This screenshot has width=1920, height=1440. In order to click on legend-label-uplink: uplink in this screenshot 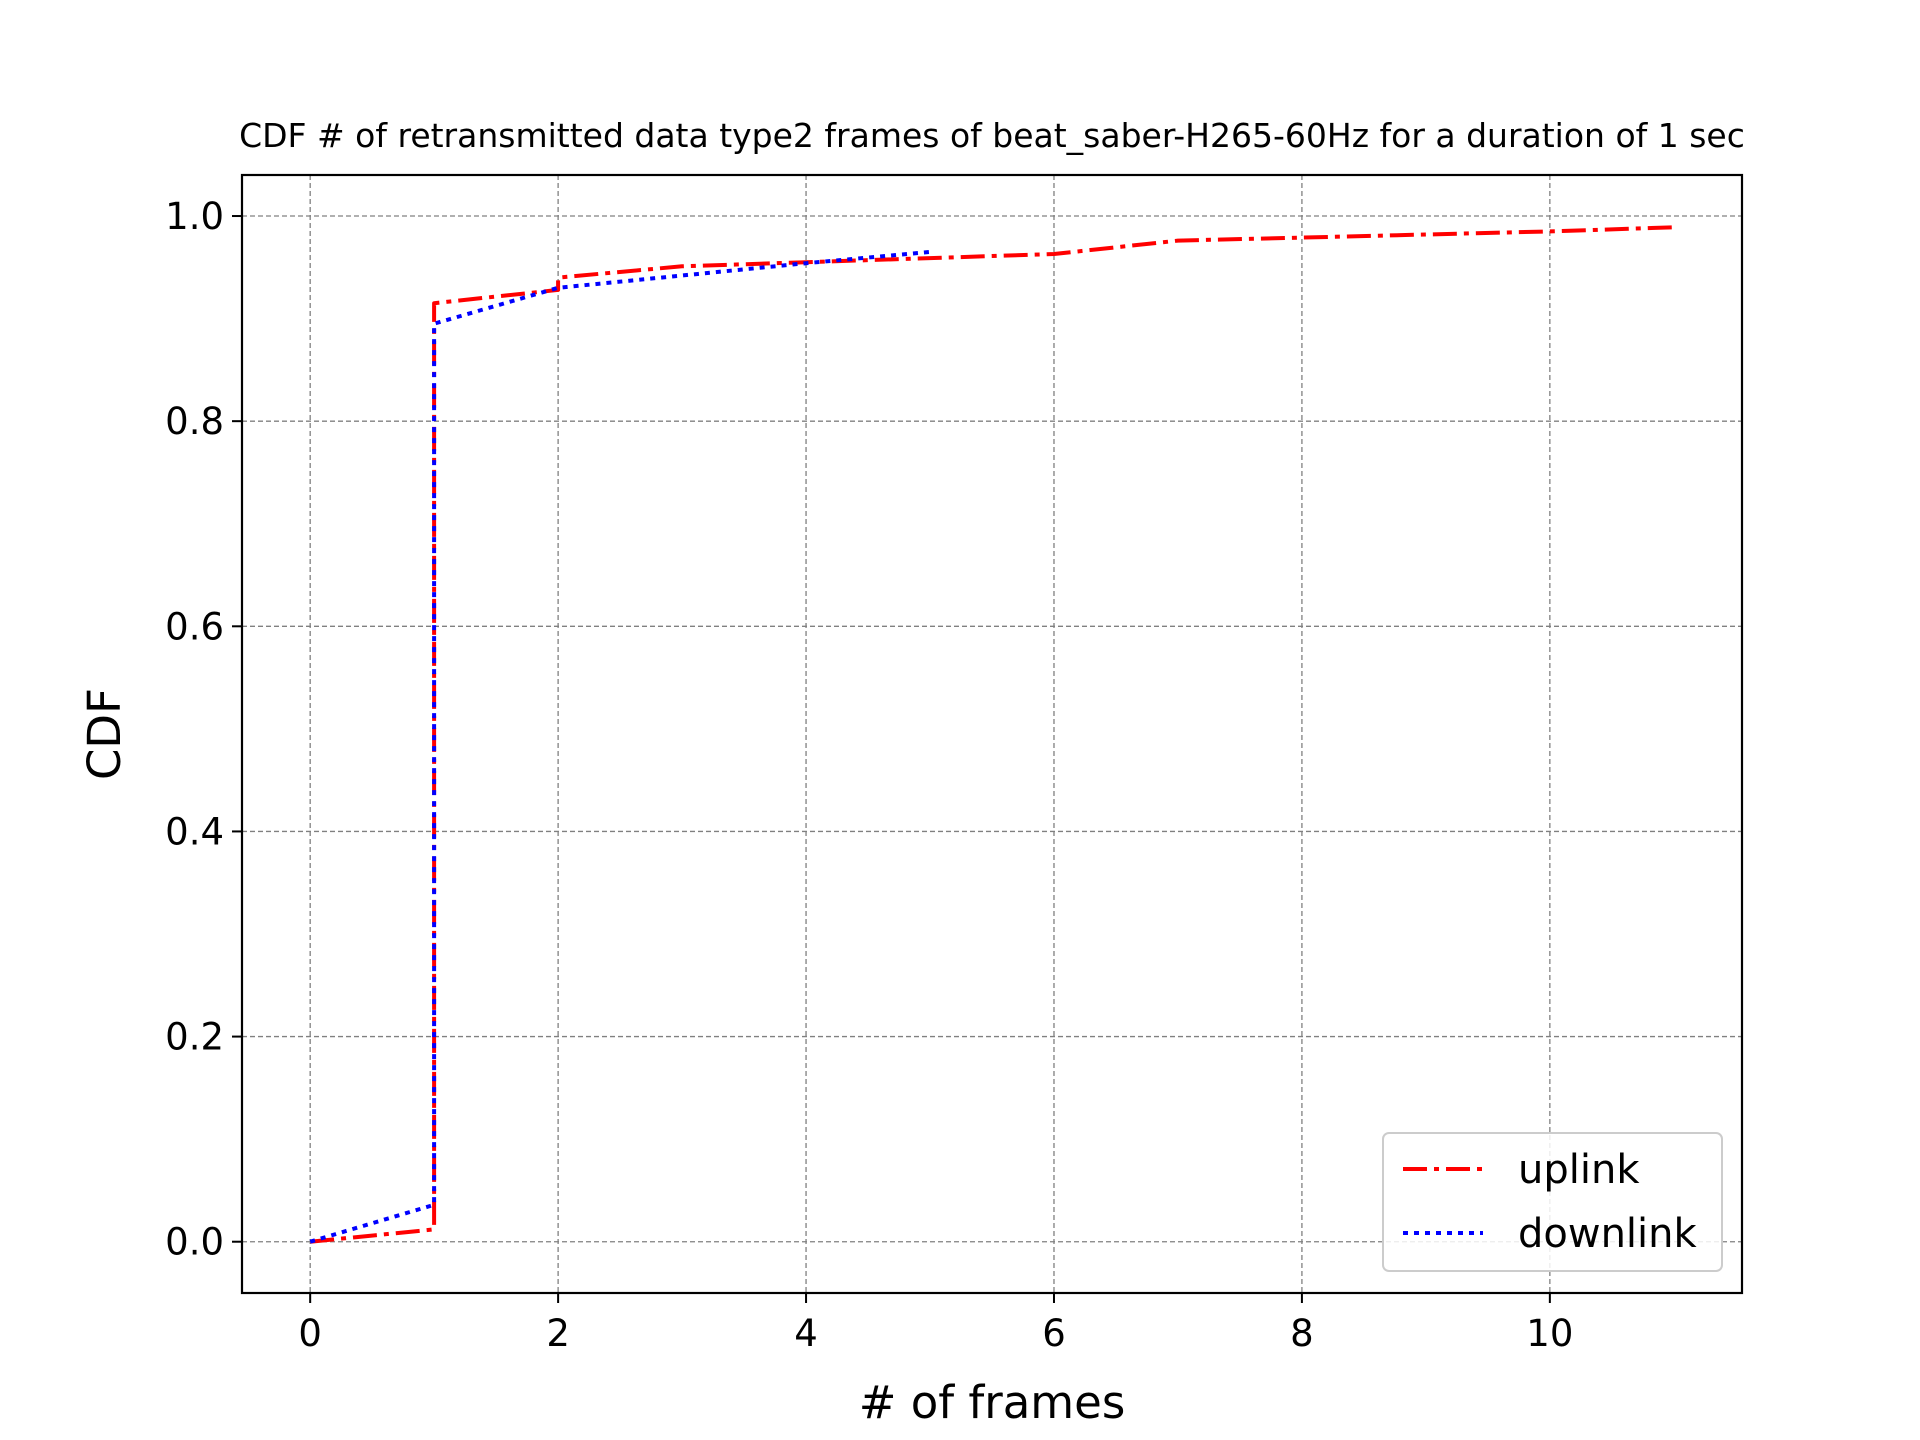, I will do `click(1579, 1170)`.